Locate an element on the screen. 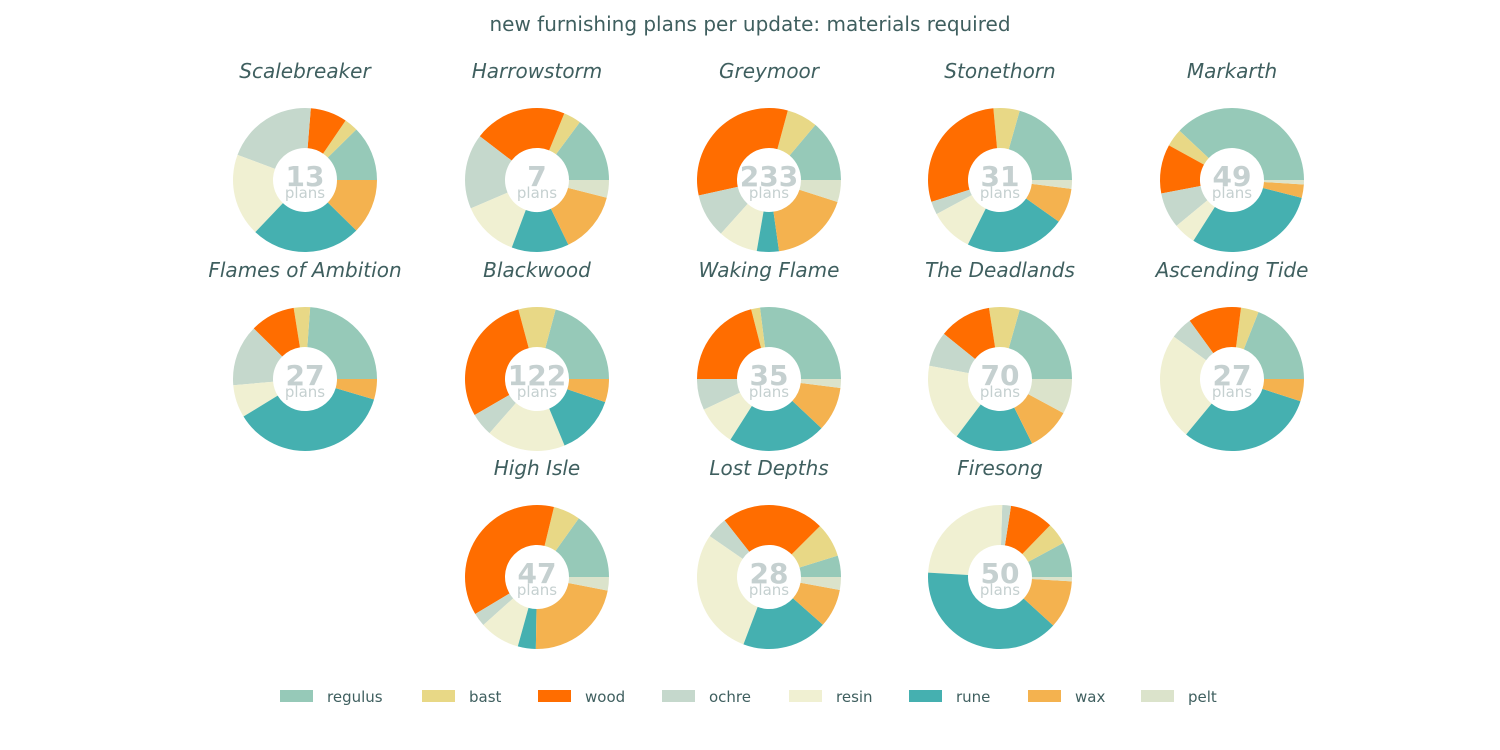  legend-swatch-ochre is located at coordinates (678, 696).